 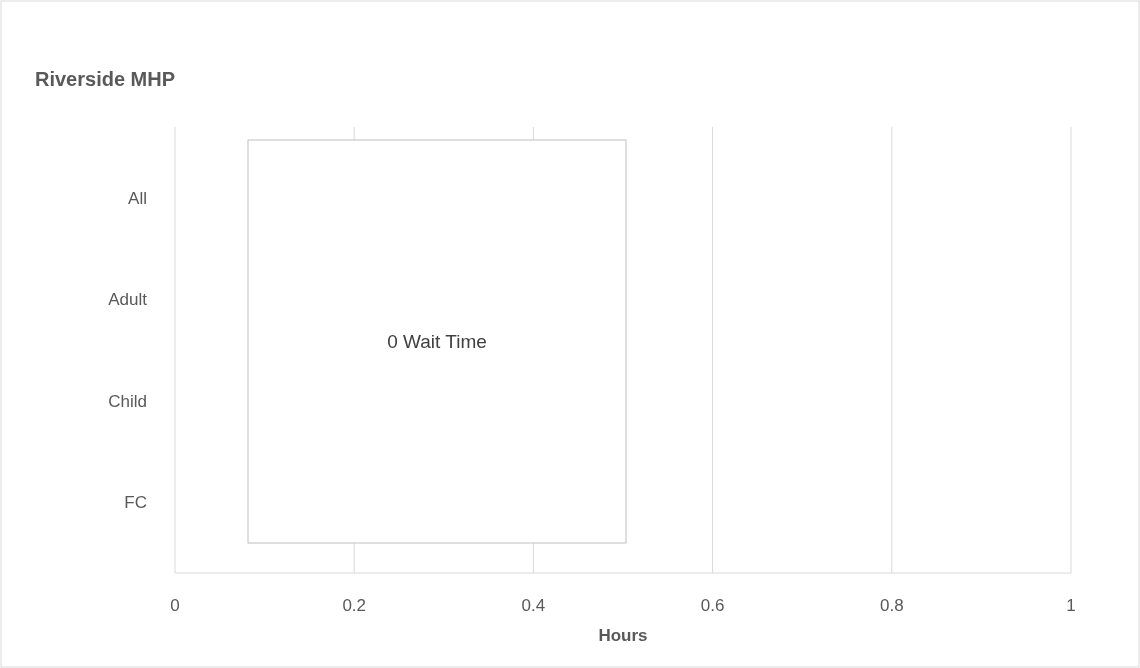 What do you see at coordinates (1071, 605) in the screenshot?
I see `x-tick-label: 1` at bounding box center [1071, 605].